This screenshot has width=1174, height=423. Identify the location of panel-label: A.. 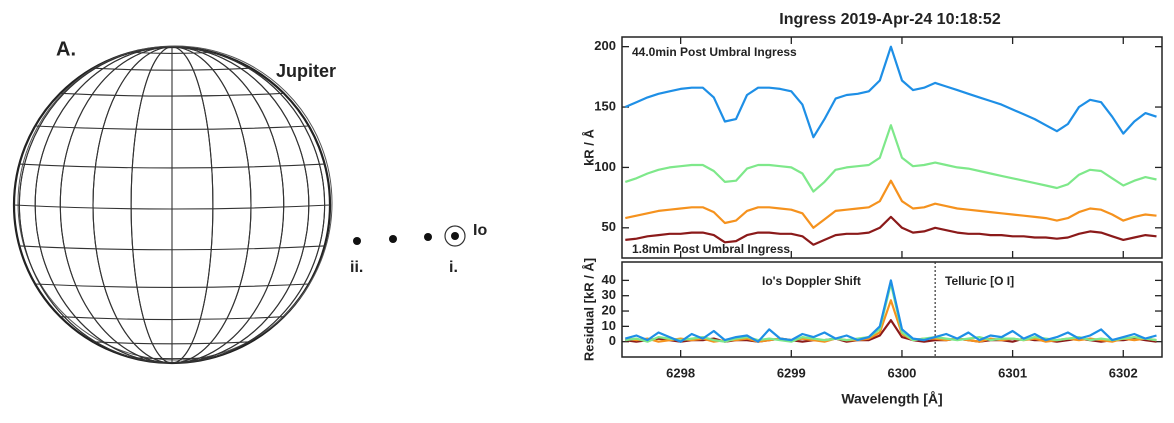
(66, 49).